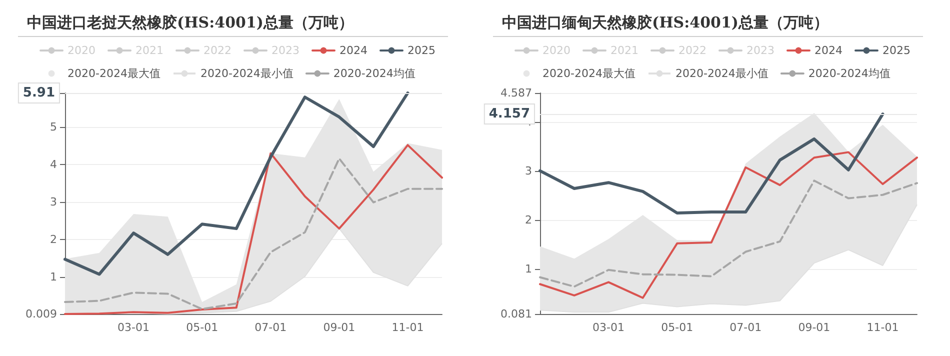 The width and height of the screenshot is (950, 356). What do you see at coordinates (53, 127) in the screenshot?
I see `y-tick-label: 5` at bounding box center [53, 127].